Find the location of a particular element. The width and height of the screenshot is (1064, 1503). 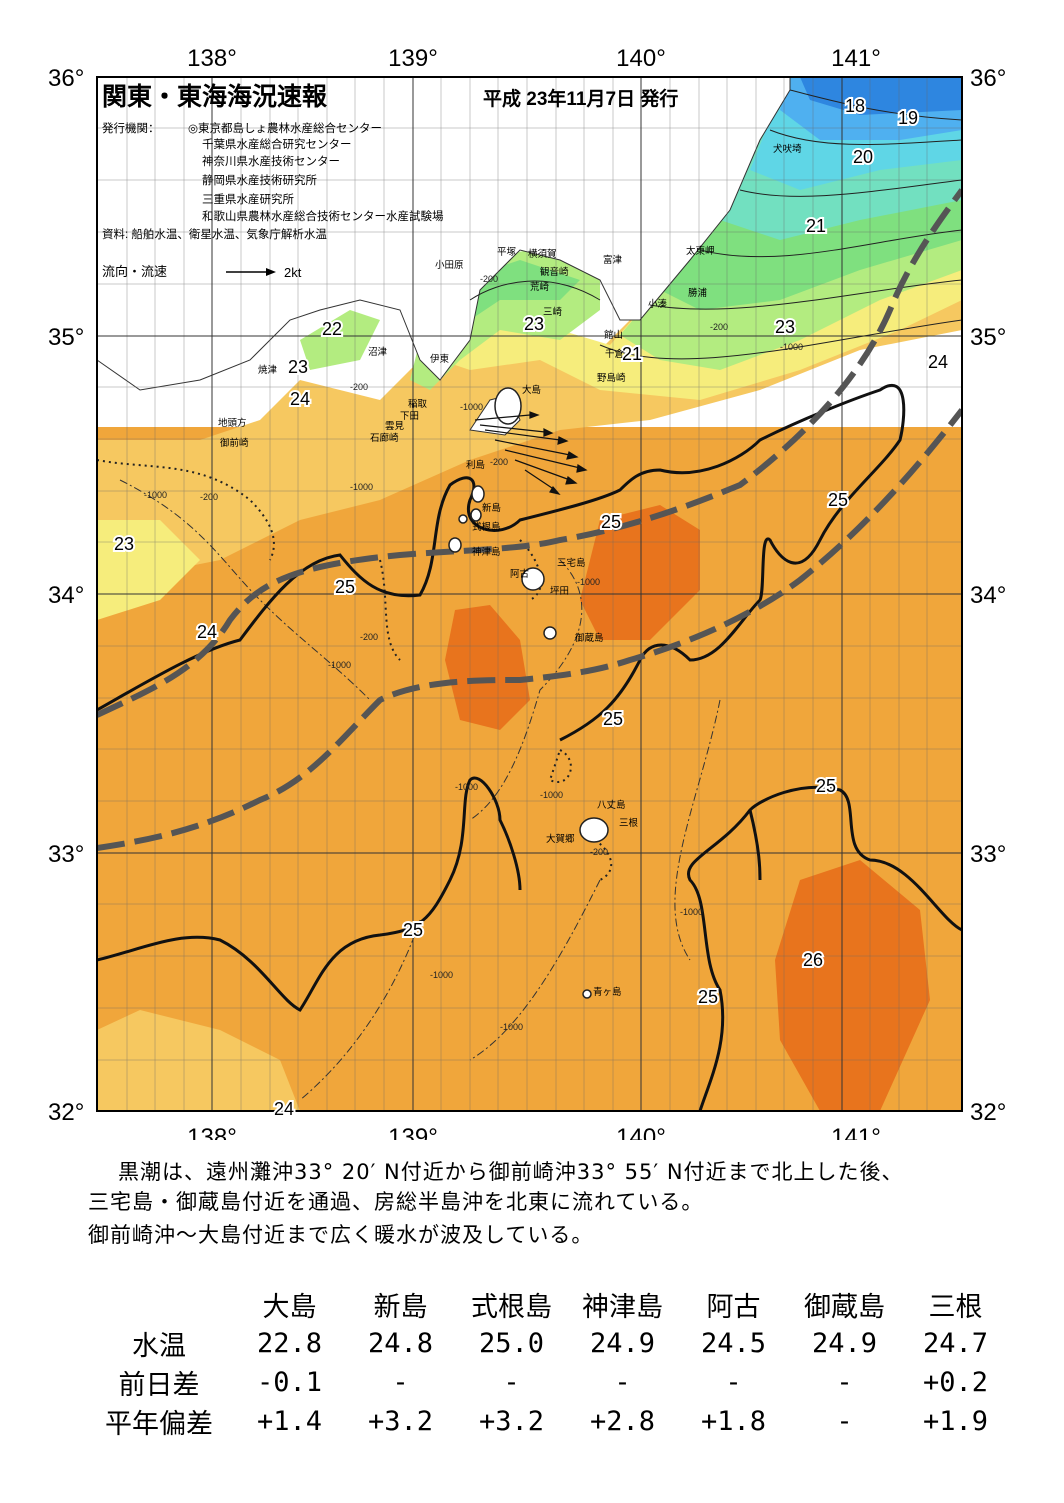

publisher-label: 発行機関： is located at coordinates (131, 128).